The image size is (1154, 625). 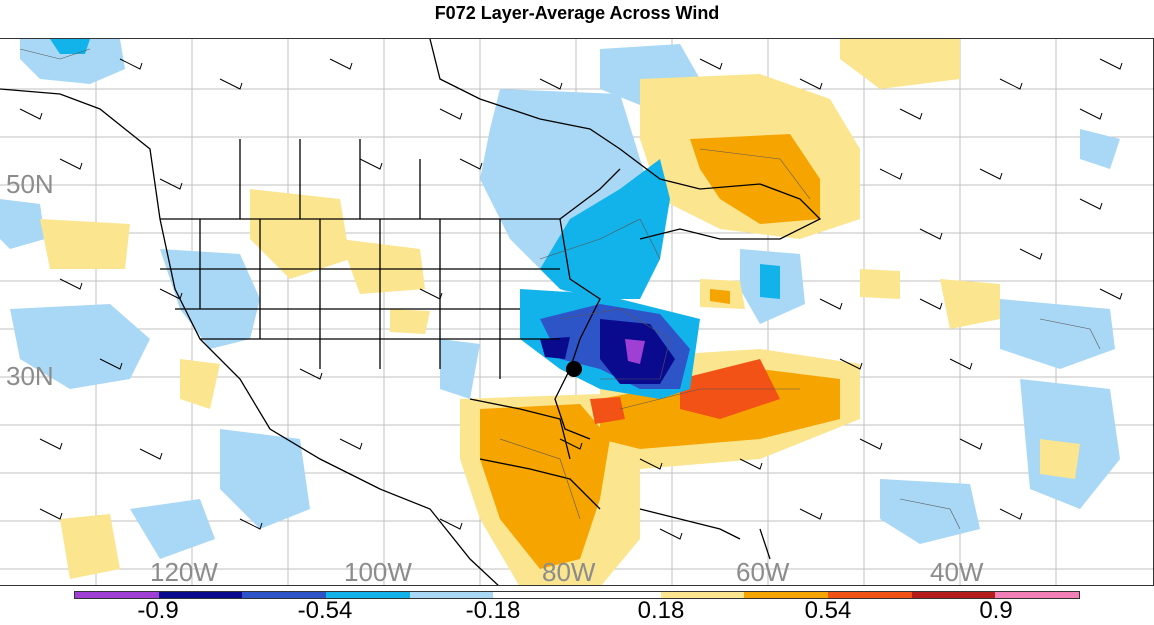 What do you see at coordinates (763, 571) in the screenshot?
I see `lon-label-60w: 60W` at bounding box center [763, 571].